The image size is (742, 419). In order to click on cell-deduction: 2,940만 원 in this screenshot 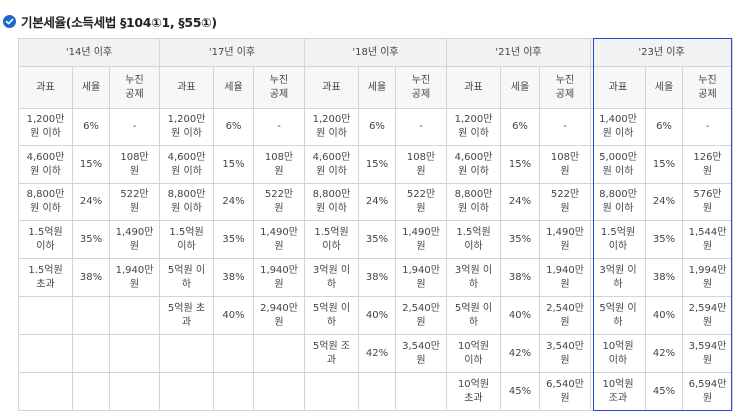, I will do `click(279, 315)`.